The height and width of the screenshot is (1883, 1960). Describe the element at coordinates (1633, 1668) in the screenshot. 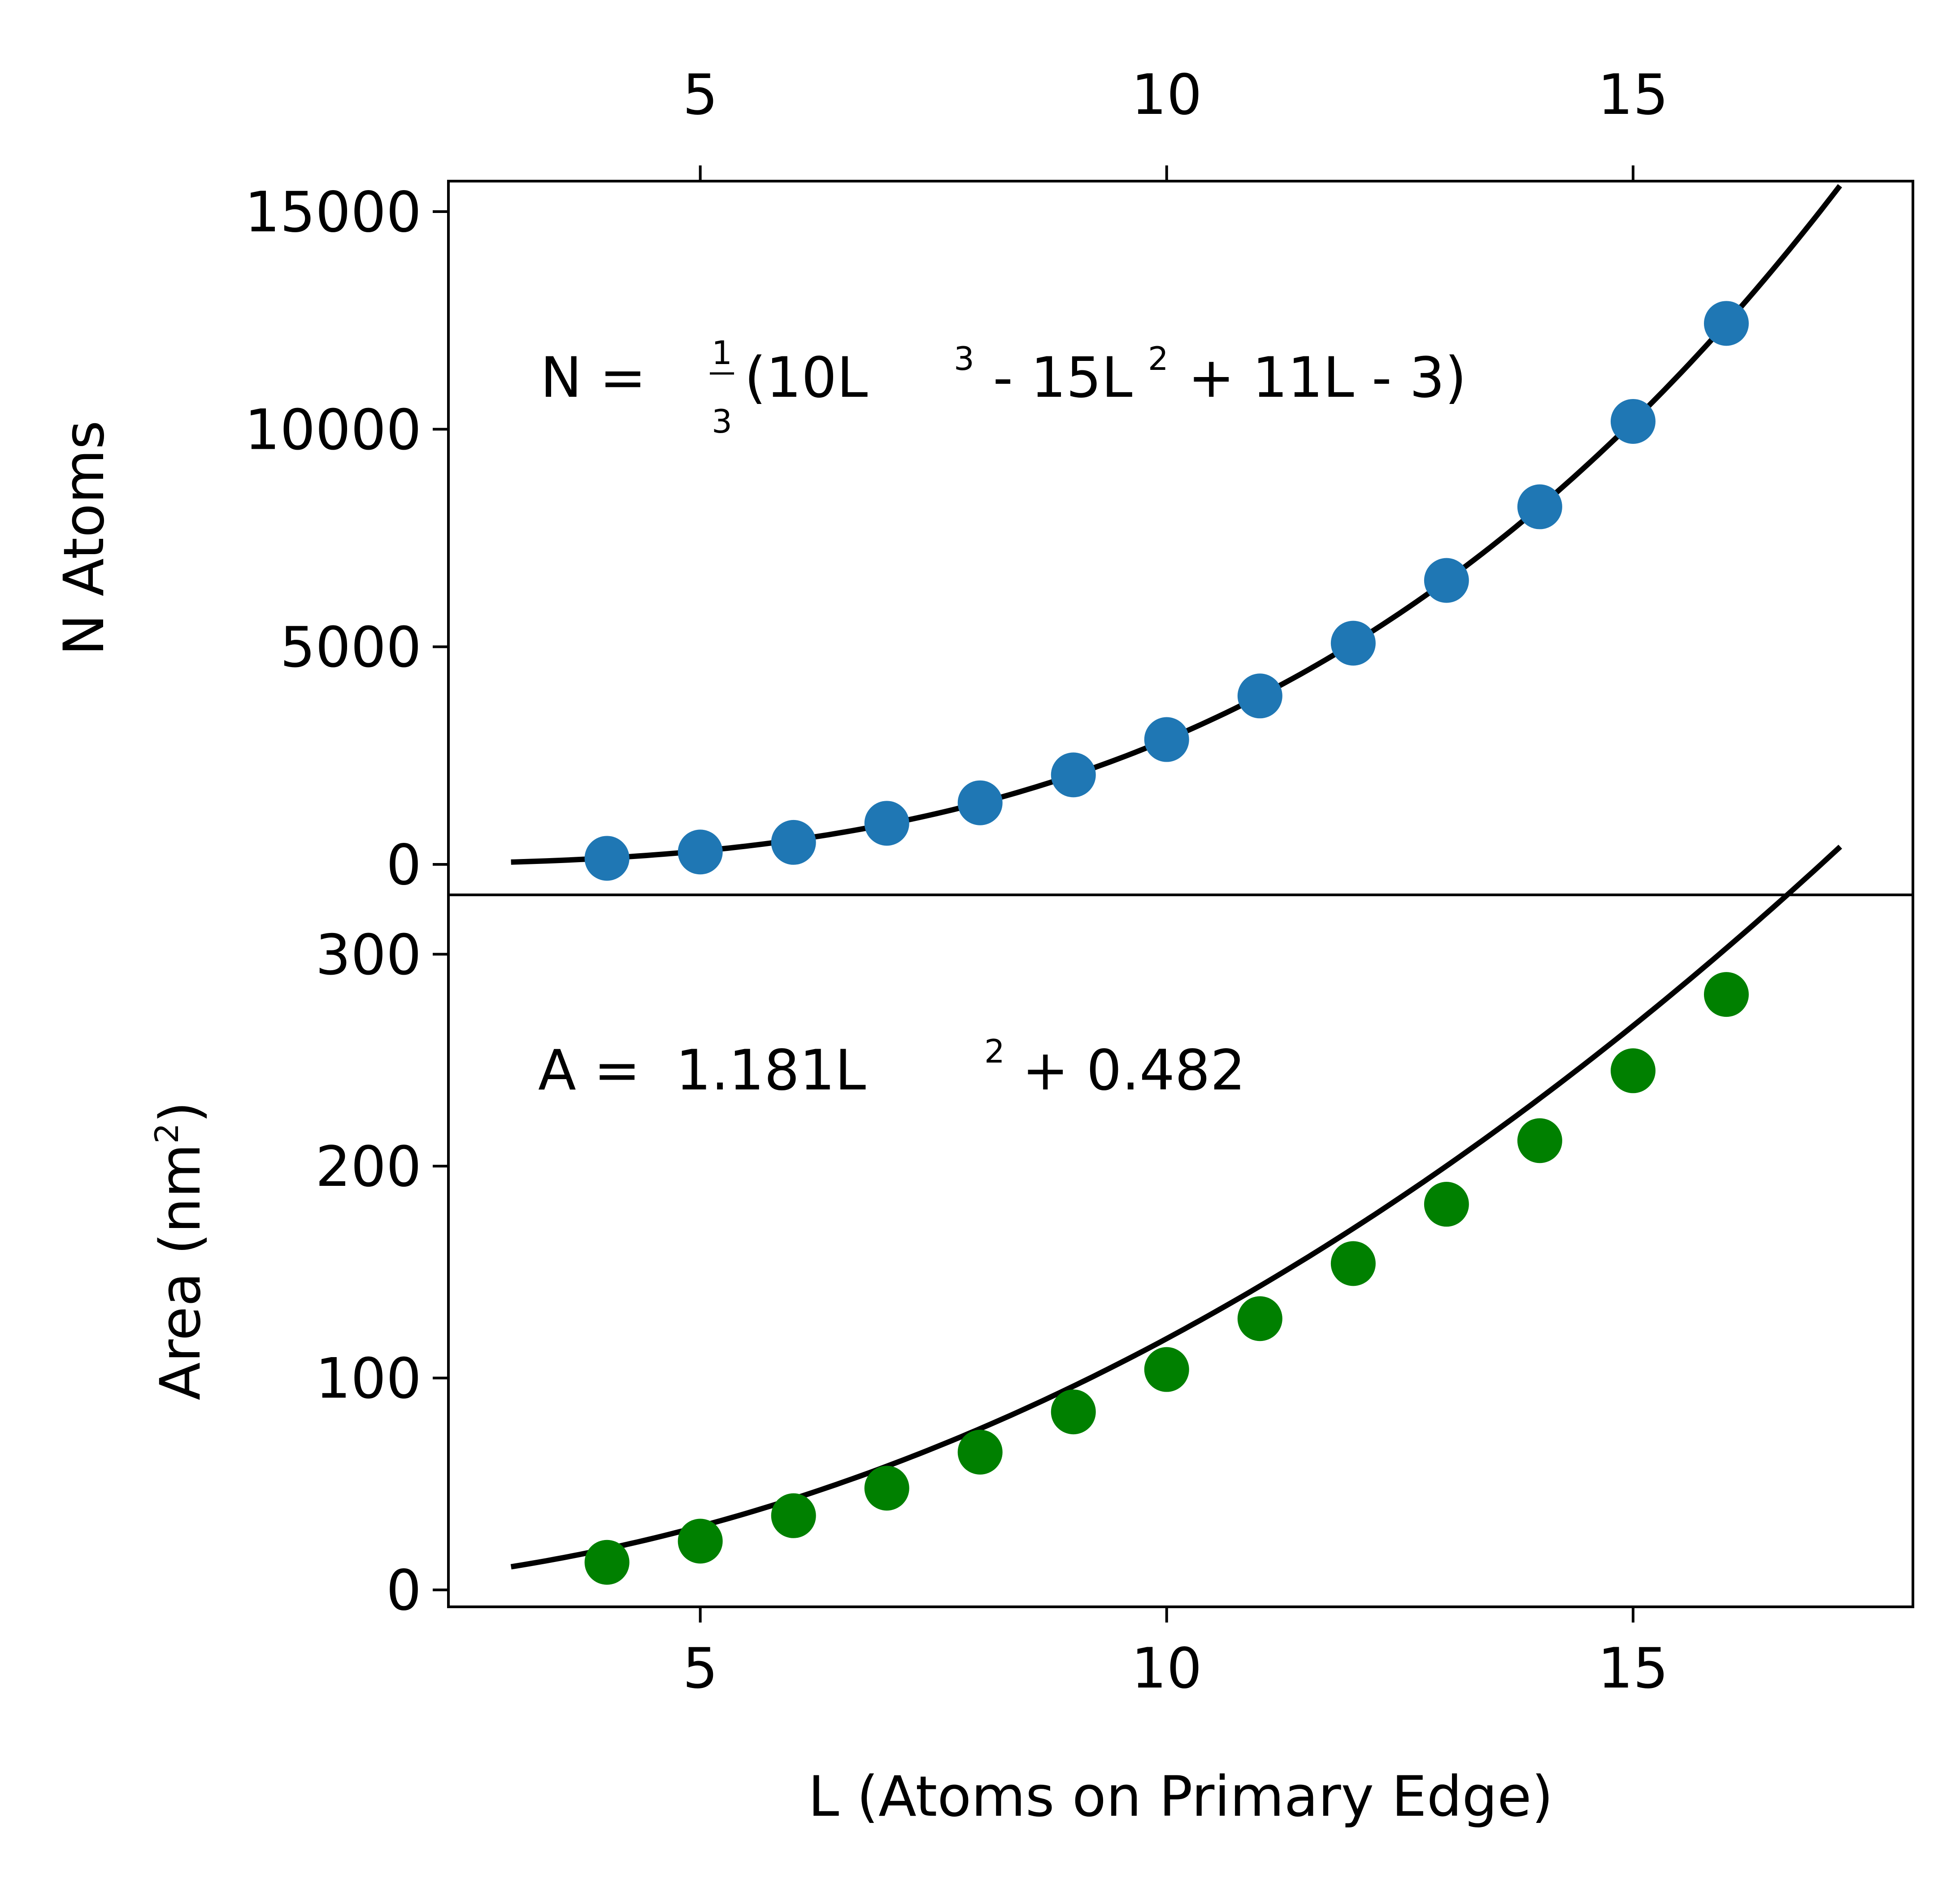

I see `bottom-x-tick-label: 15` at that location.